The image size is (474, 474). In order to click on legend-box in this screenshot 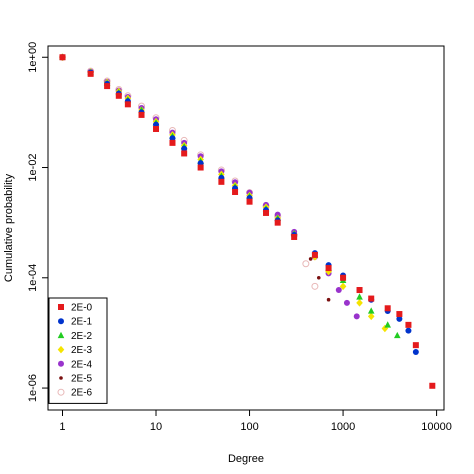, I will do `click(78, 350)`.